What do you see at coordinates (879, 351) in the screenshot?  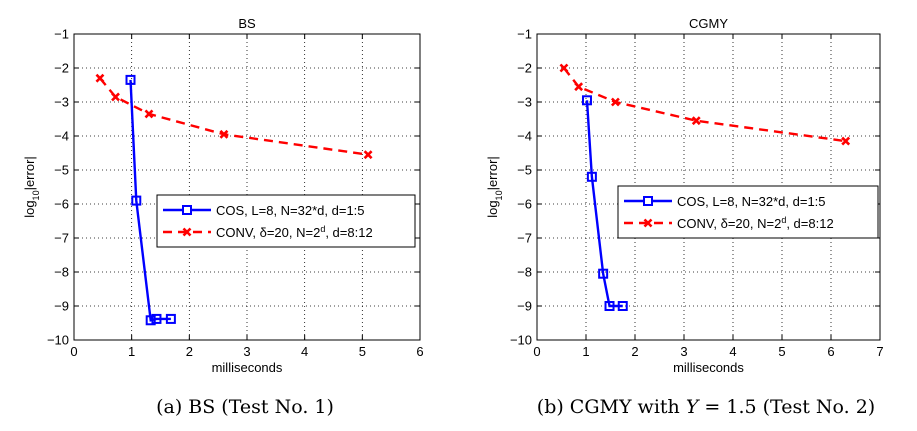 I see `x-tick-label: 7` at bounding box center [879, 351].